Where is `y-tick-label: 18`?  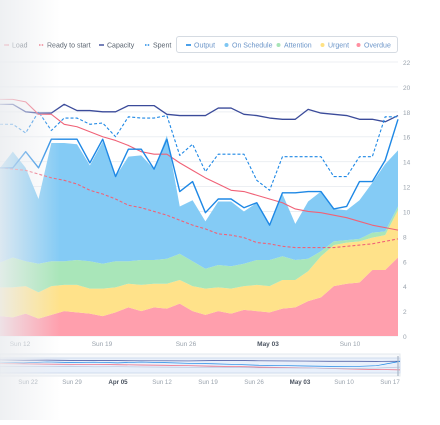
y-tick-label: 18 is located at coordinates (407, 113).